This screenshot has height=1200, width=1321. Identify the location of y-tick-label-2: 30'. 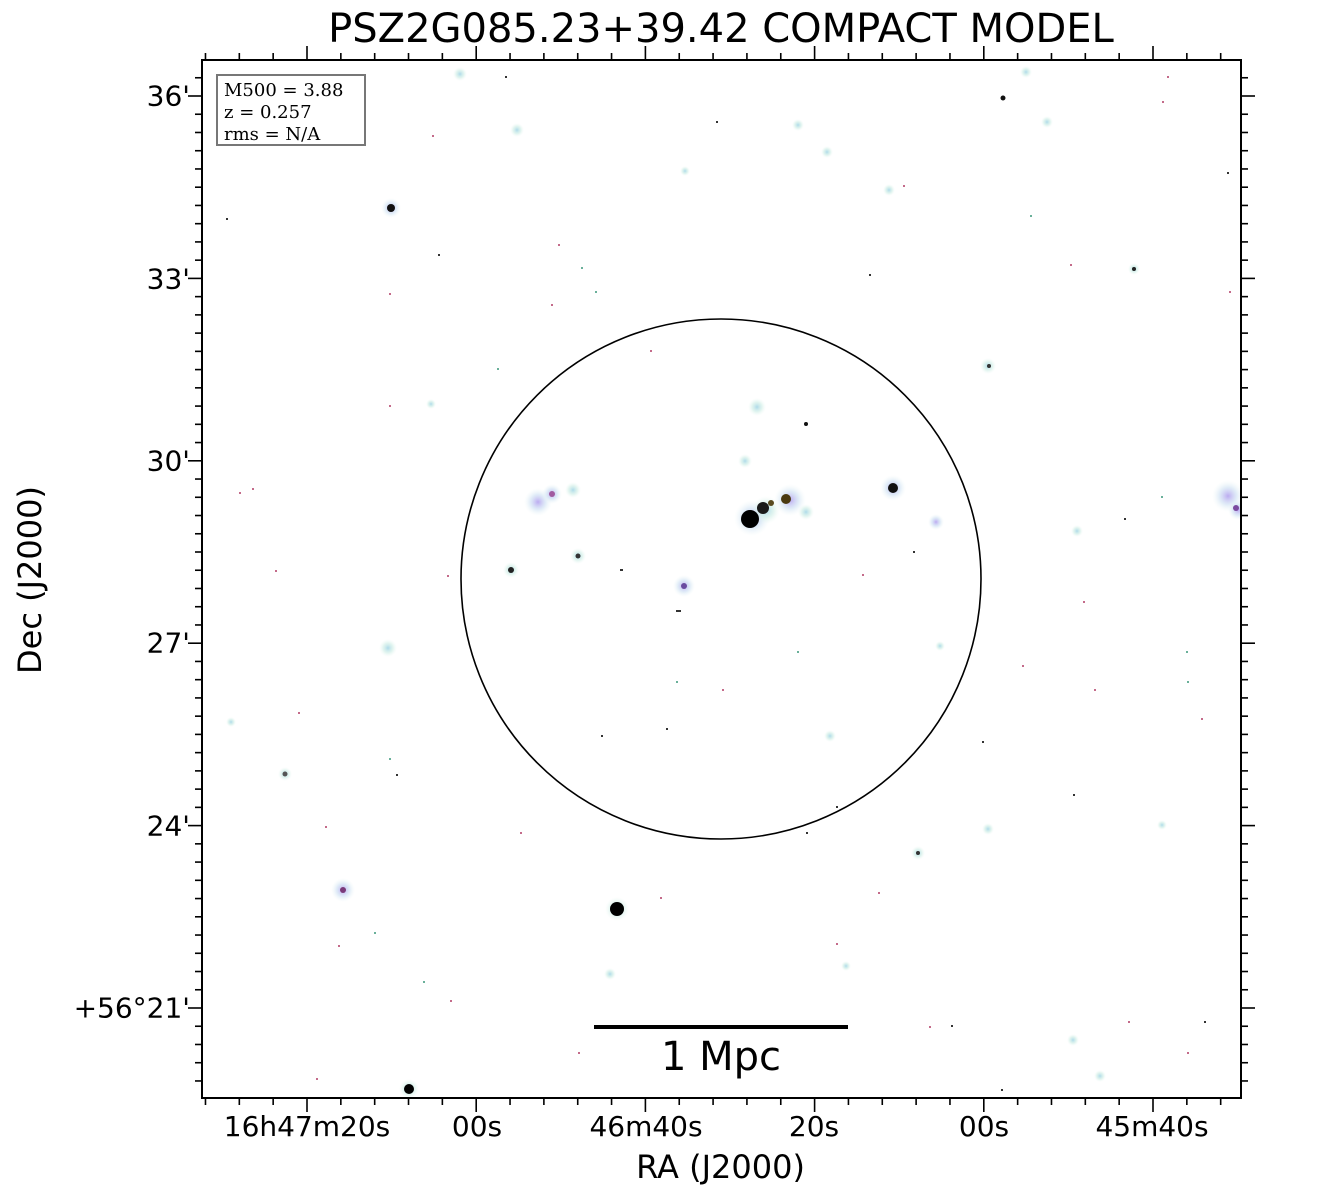
(168, 461).